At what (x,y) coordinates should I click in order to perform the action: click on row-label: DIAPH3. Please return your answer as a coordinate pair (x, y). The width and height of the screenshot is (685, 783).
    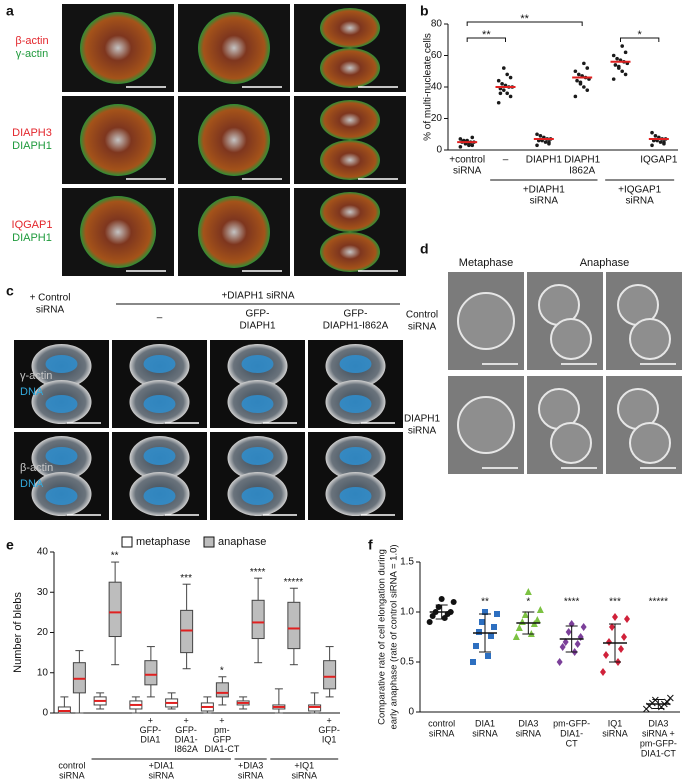
    Looking at the image, I should click on (32, 133).